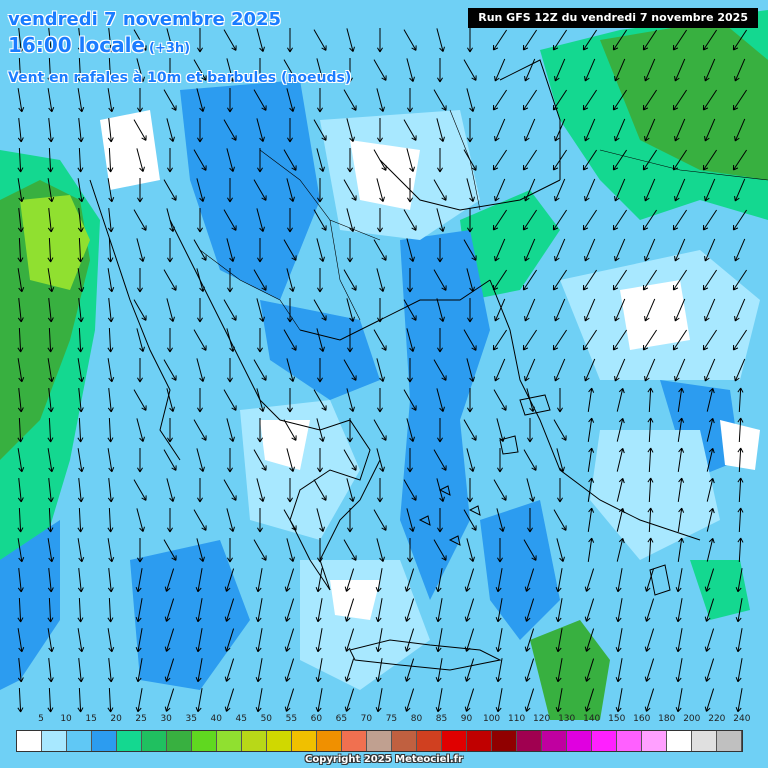  I want to click on legend-label: 70, so click(366, 719).